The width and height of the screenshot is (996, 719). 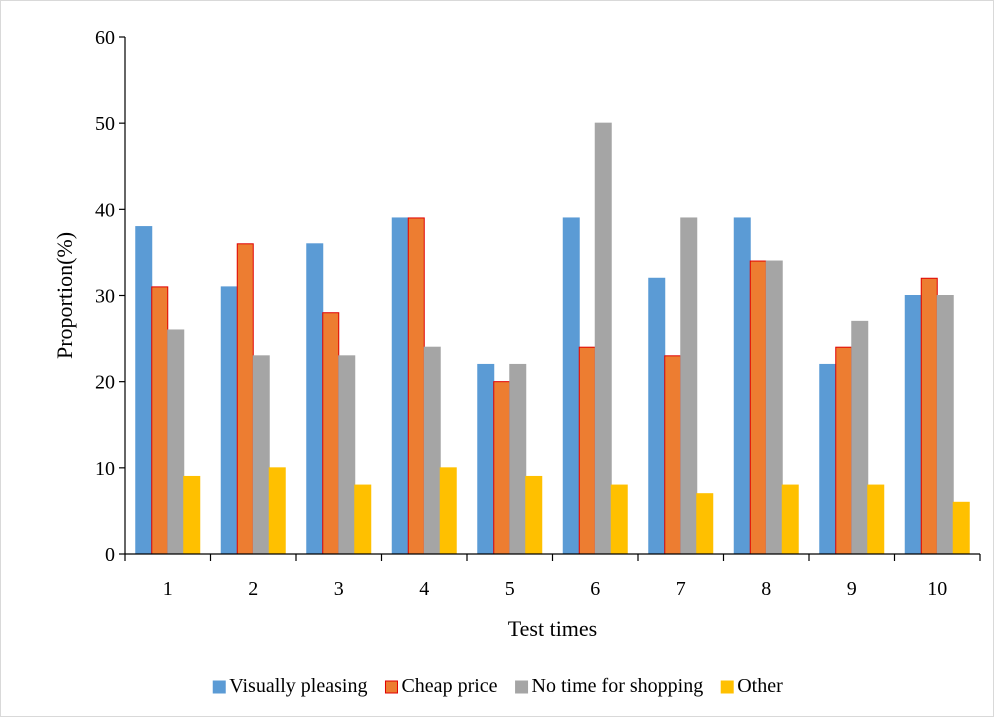 I want to click on x-axis-title: Test times, so click(x=553, y=628).